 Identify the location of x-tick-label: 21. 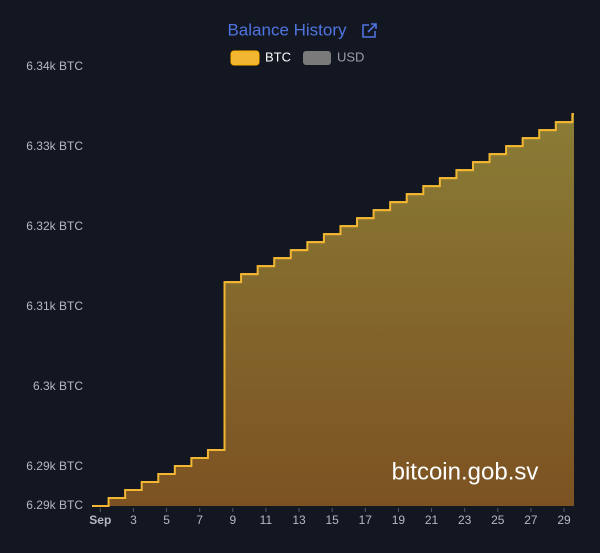
(432, 520).